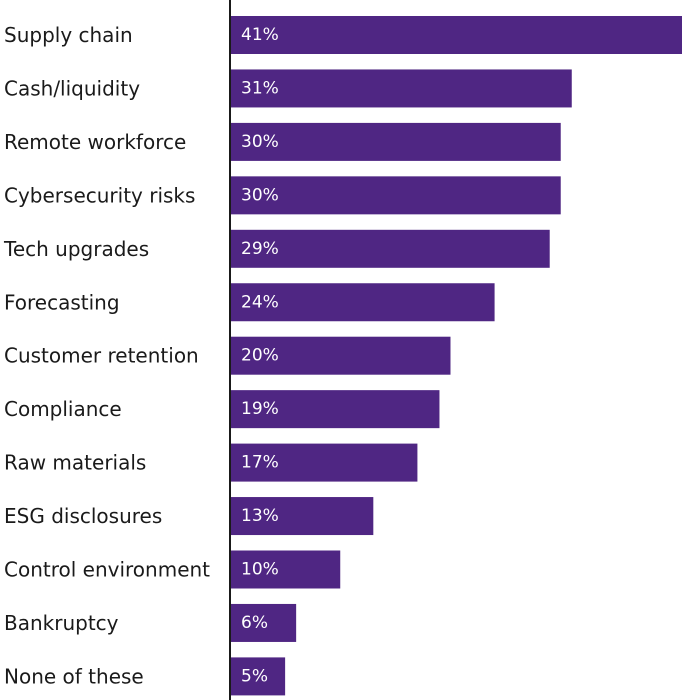 This screenshot has height=700, width=683. Describe the element at coordinates (260, 302) in the screenshot. I see `value-label: 24%` at that location.